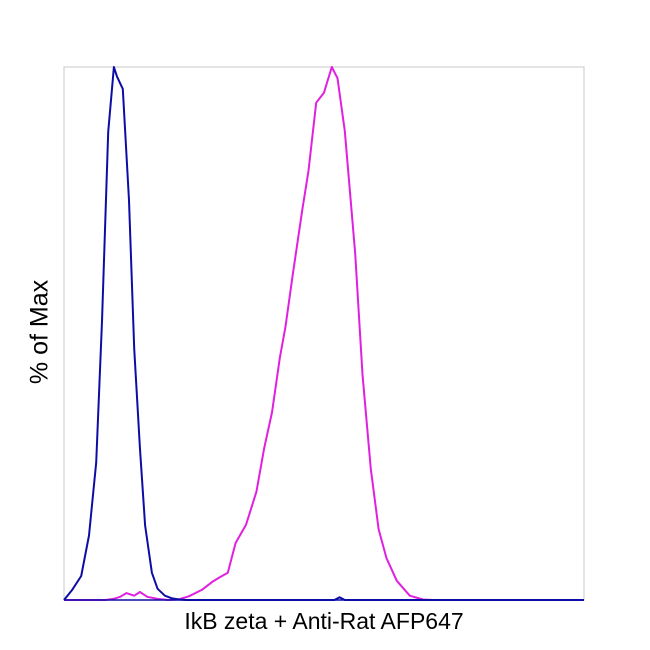 The image size is (650, 650). Describe the element at coordinates (324, 621) in the screenshot. I see `x-axis-label: IkB zeta + Anti-Rat AFP647` at that location.